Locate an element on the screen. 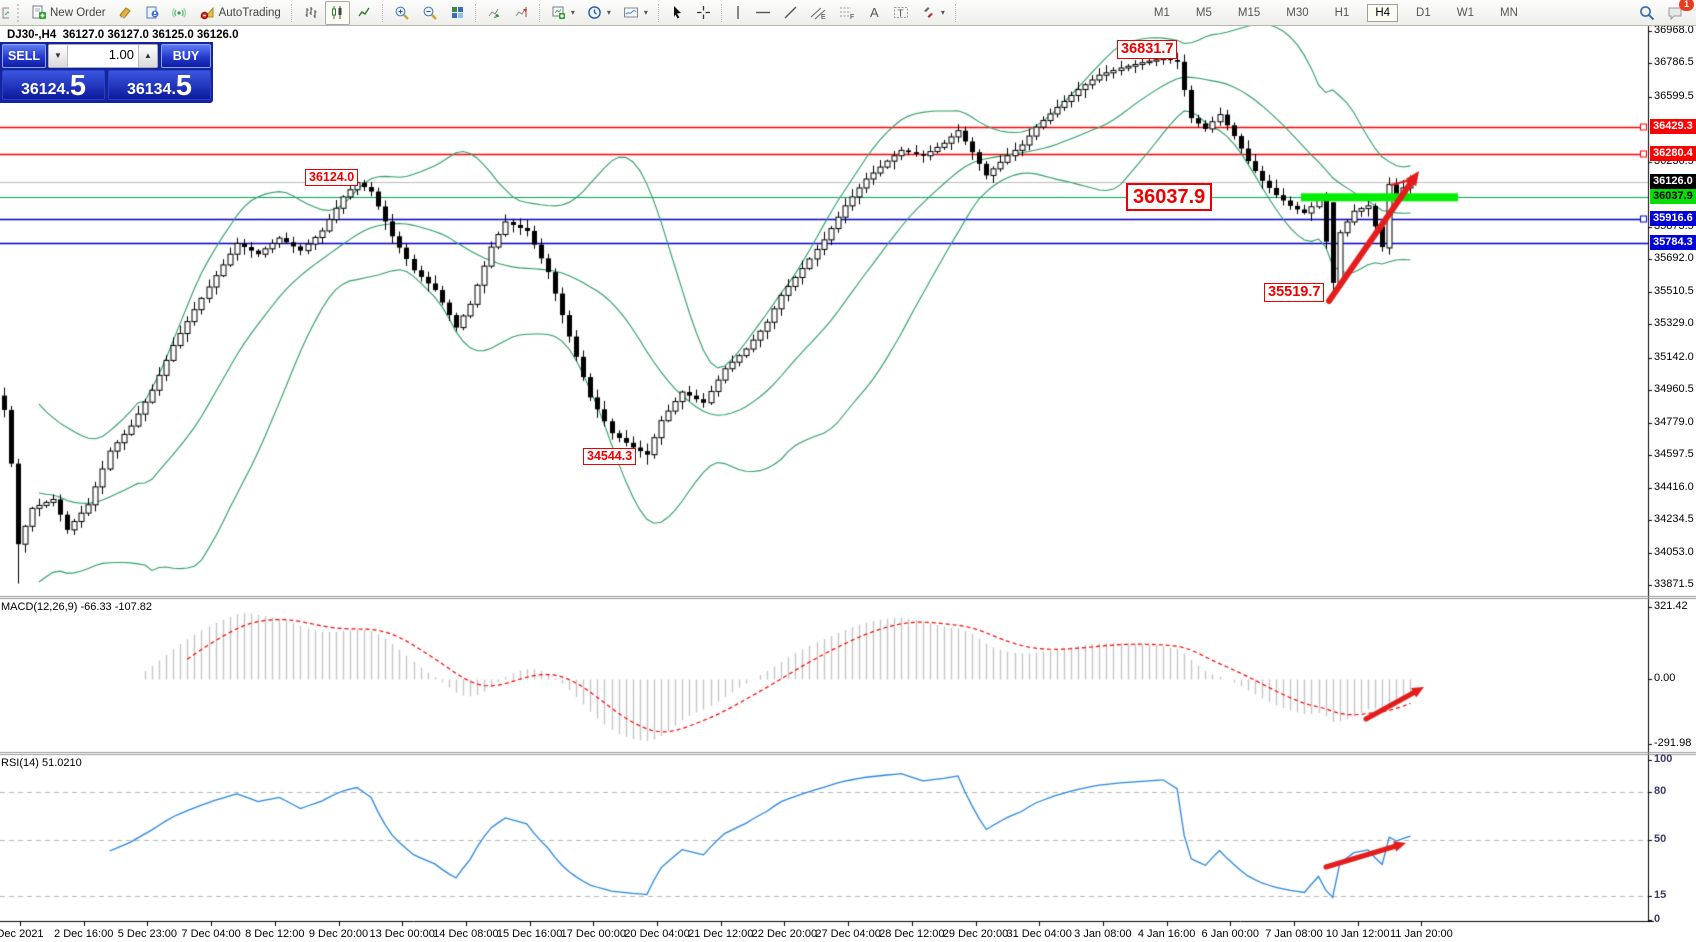 The height and width of the screenshot is (942, 1696). main-toolbar: New Order AutoTrading ▾ is located at coordinates (848, 13).